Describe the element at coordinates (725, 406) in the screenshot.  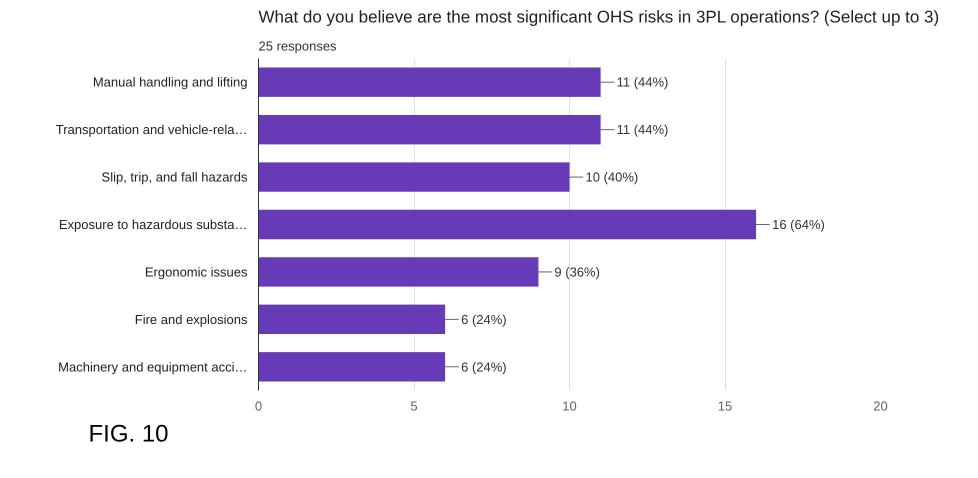
I see `x-tick-label: 15` at that location.